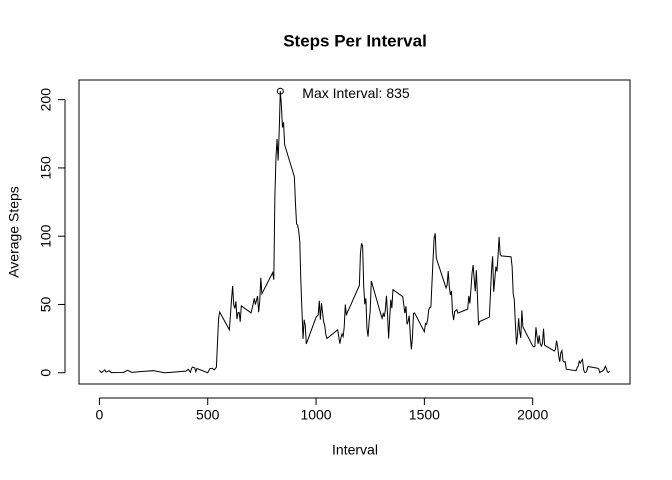 This screenshot has height=480, width=672. I want to click on y-axis-label: Average Steps, so click(14, 232).